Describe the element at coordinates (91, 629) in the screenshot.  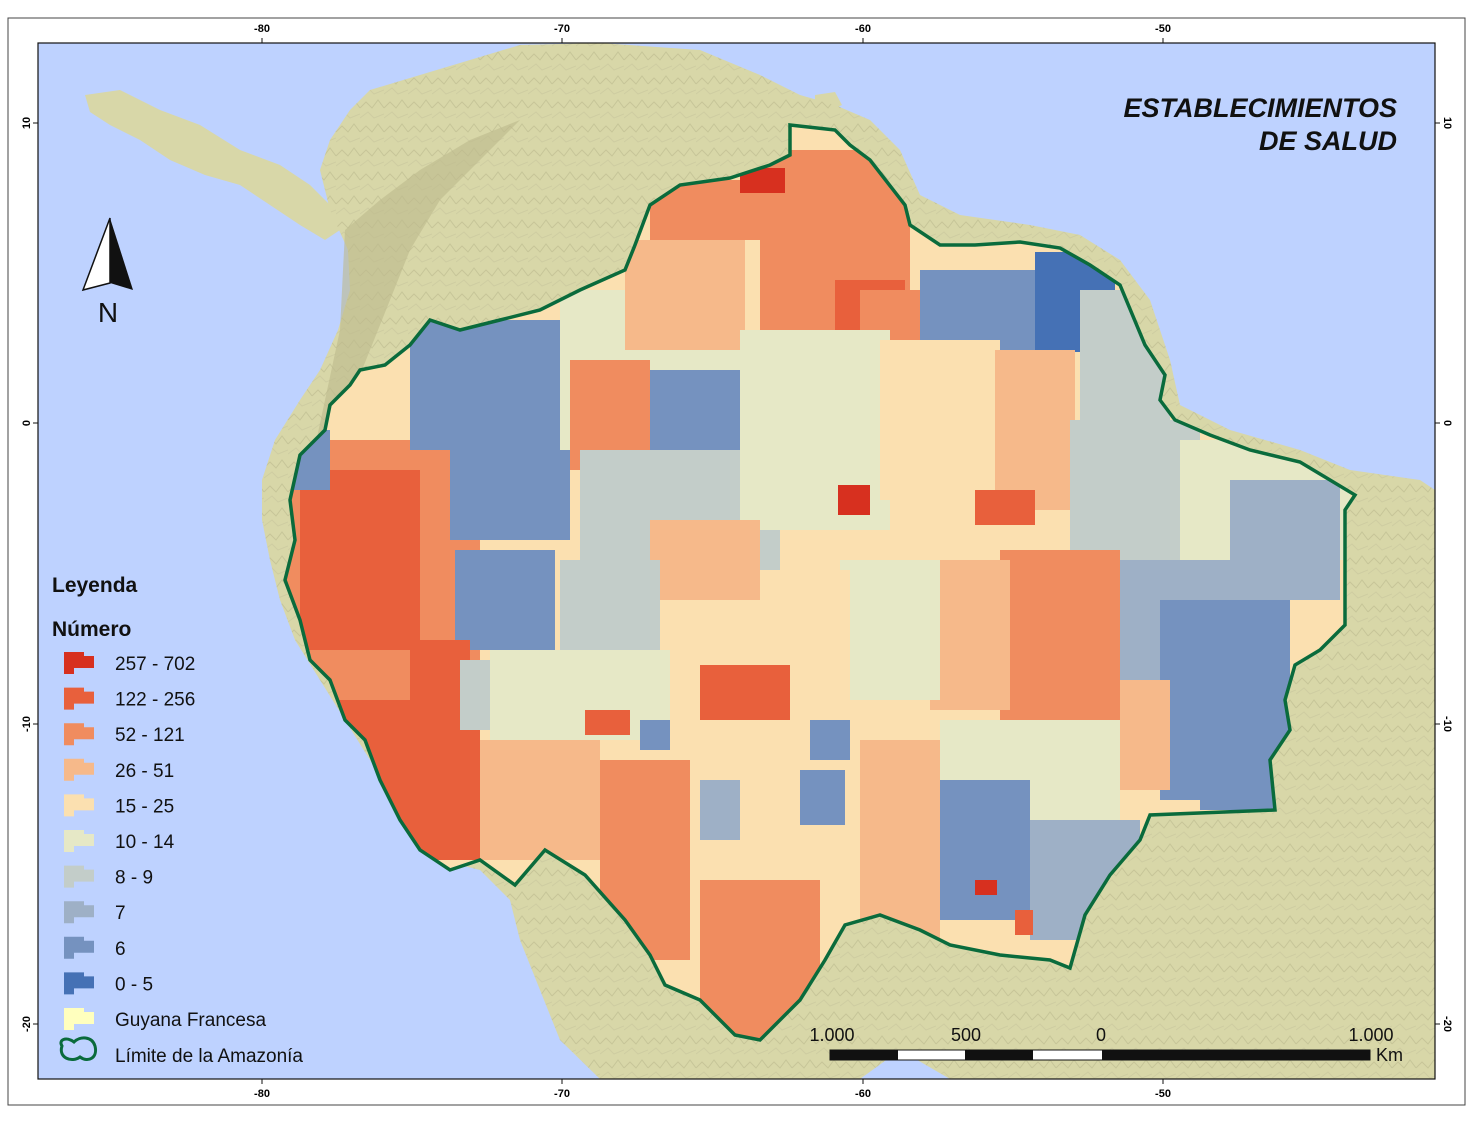
I see `legend-subtitle: Número` at that location.